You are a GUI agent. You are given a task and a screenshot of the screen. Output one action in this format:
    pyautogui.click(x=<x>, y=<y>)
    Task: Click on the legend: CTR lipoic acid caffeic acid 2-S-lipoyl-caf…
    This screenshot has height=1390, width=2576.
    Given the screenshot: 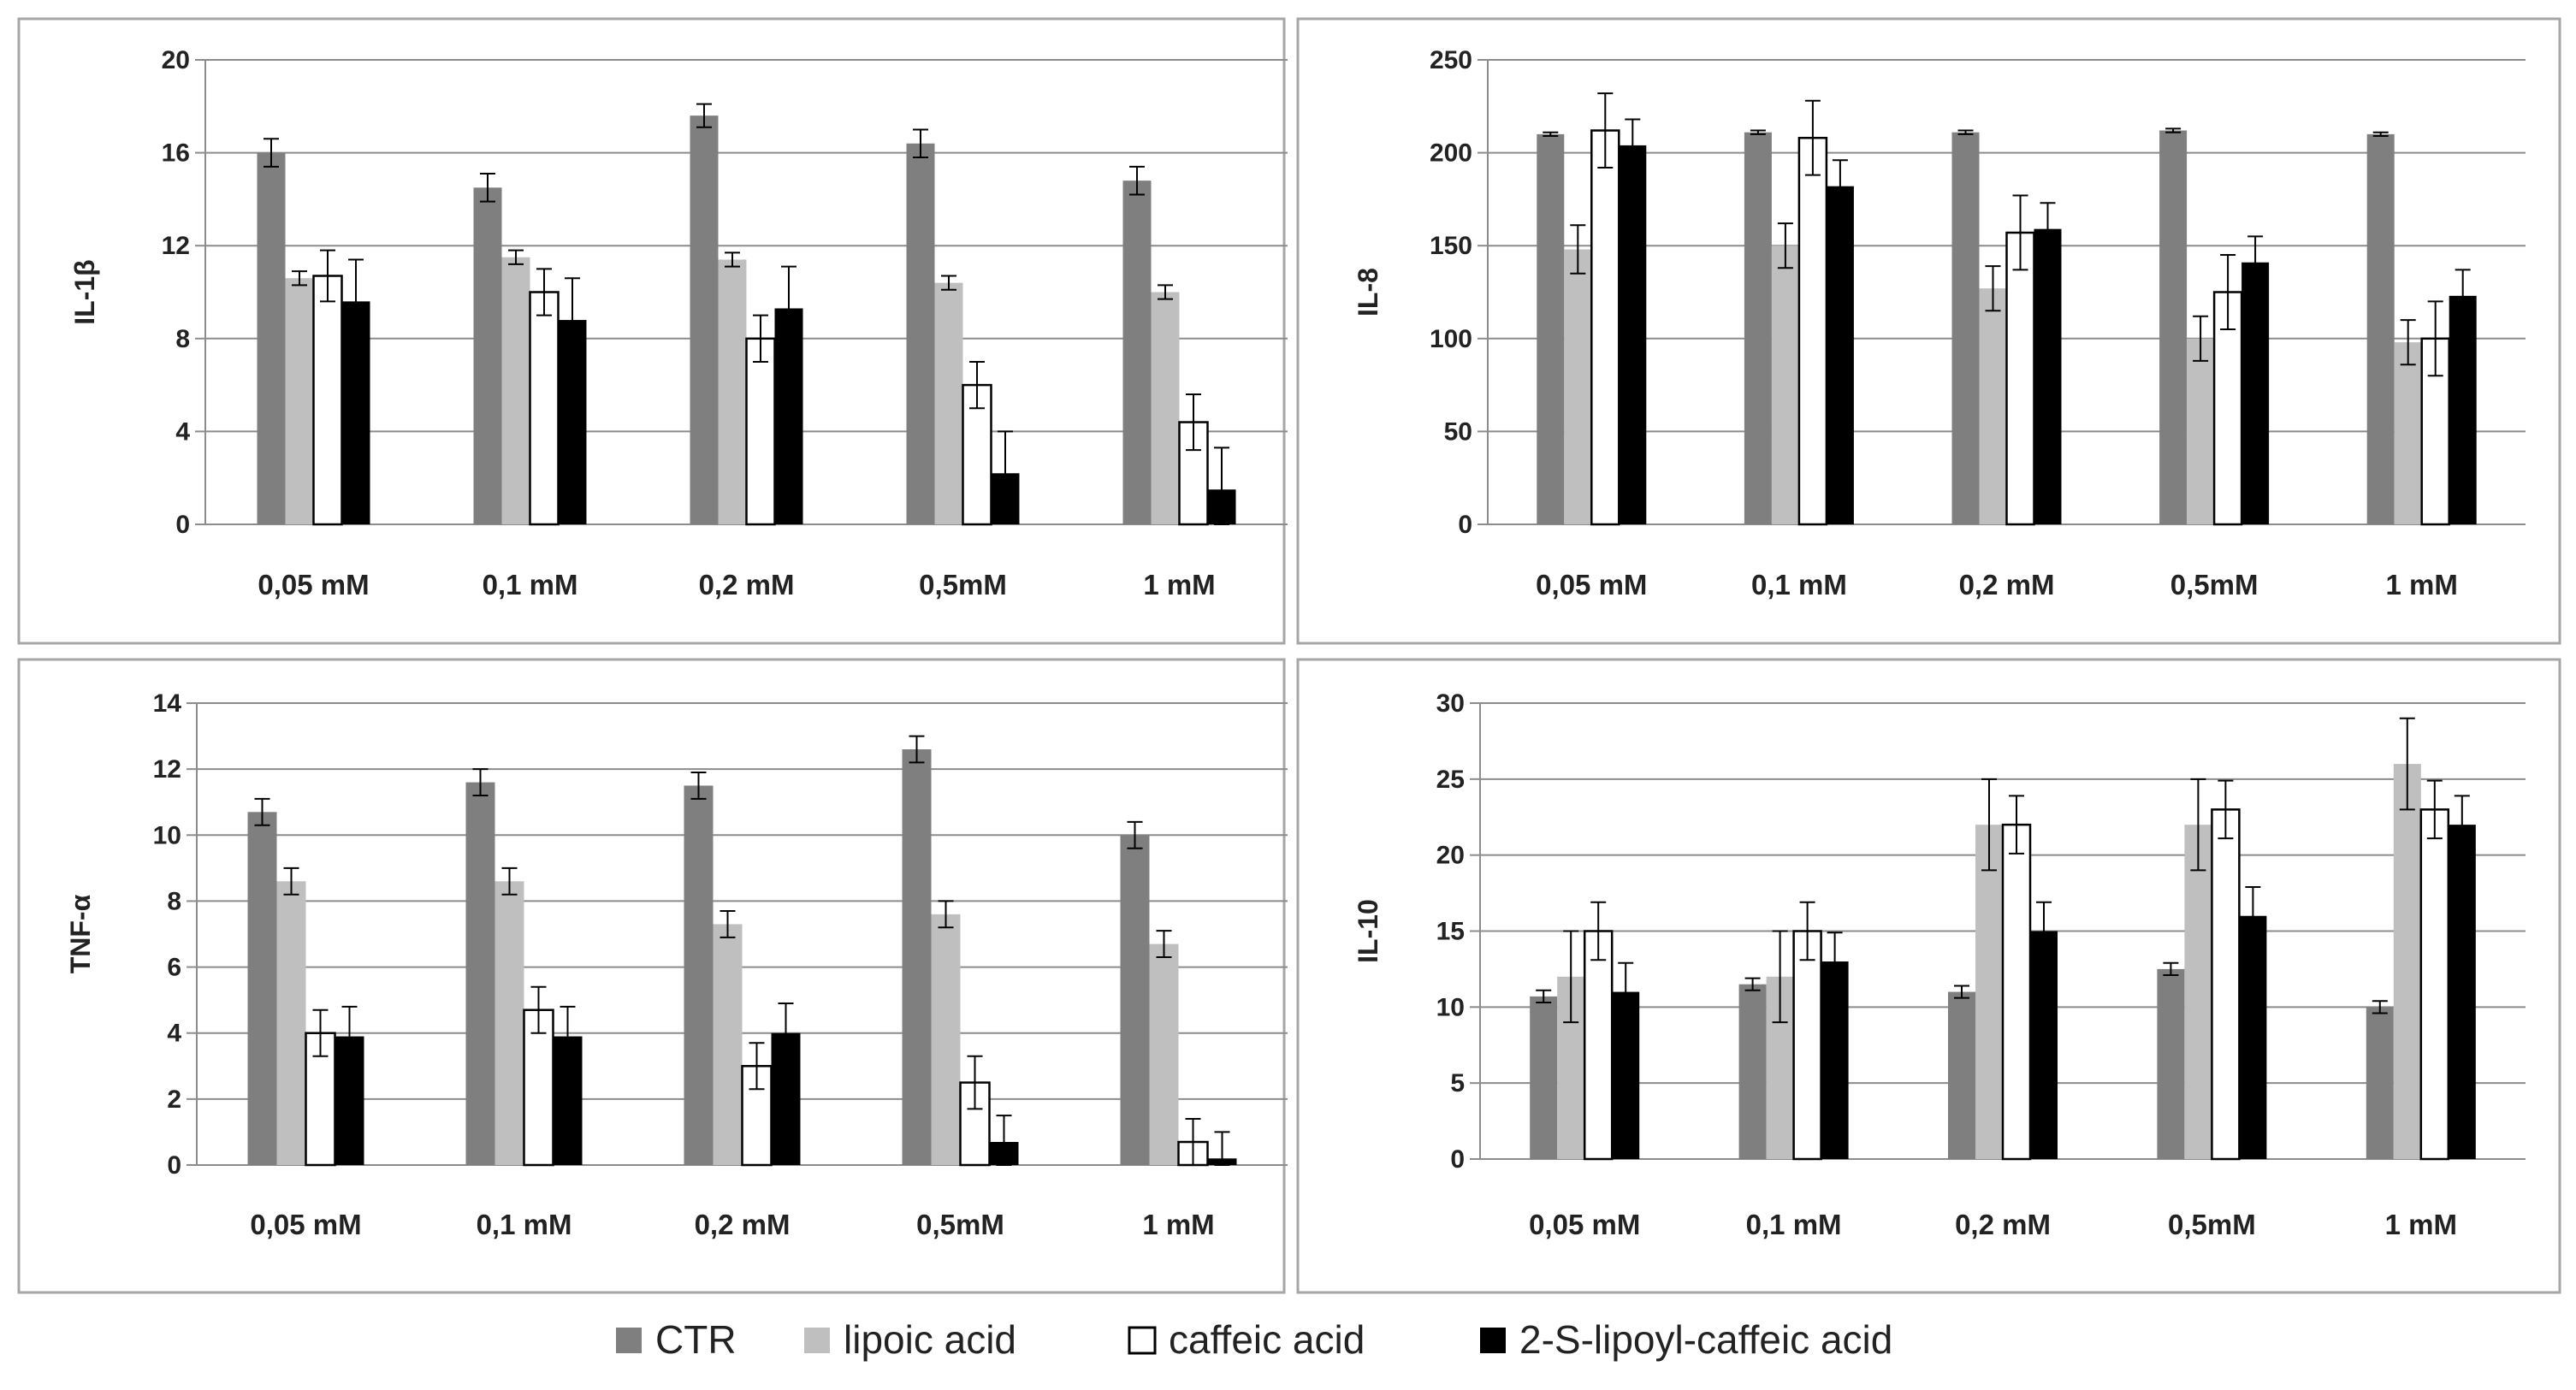 What is the action you would take?
    pyautogui.click(x=1254, y=1340)
    